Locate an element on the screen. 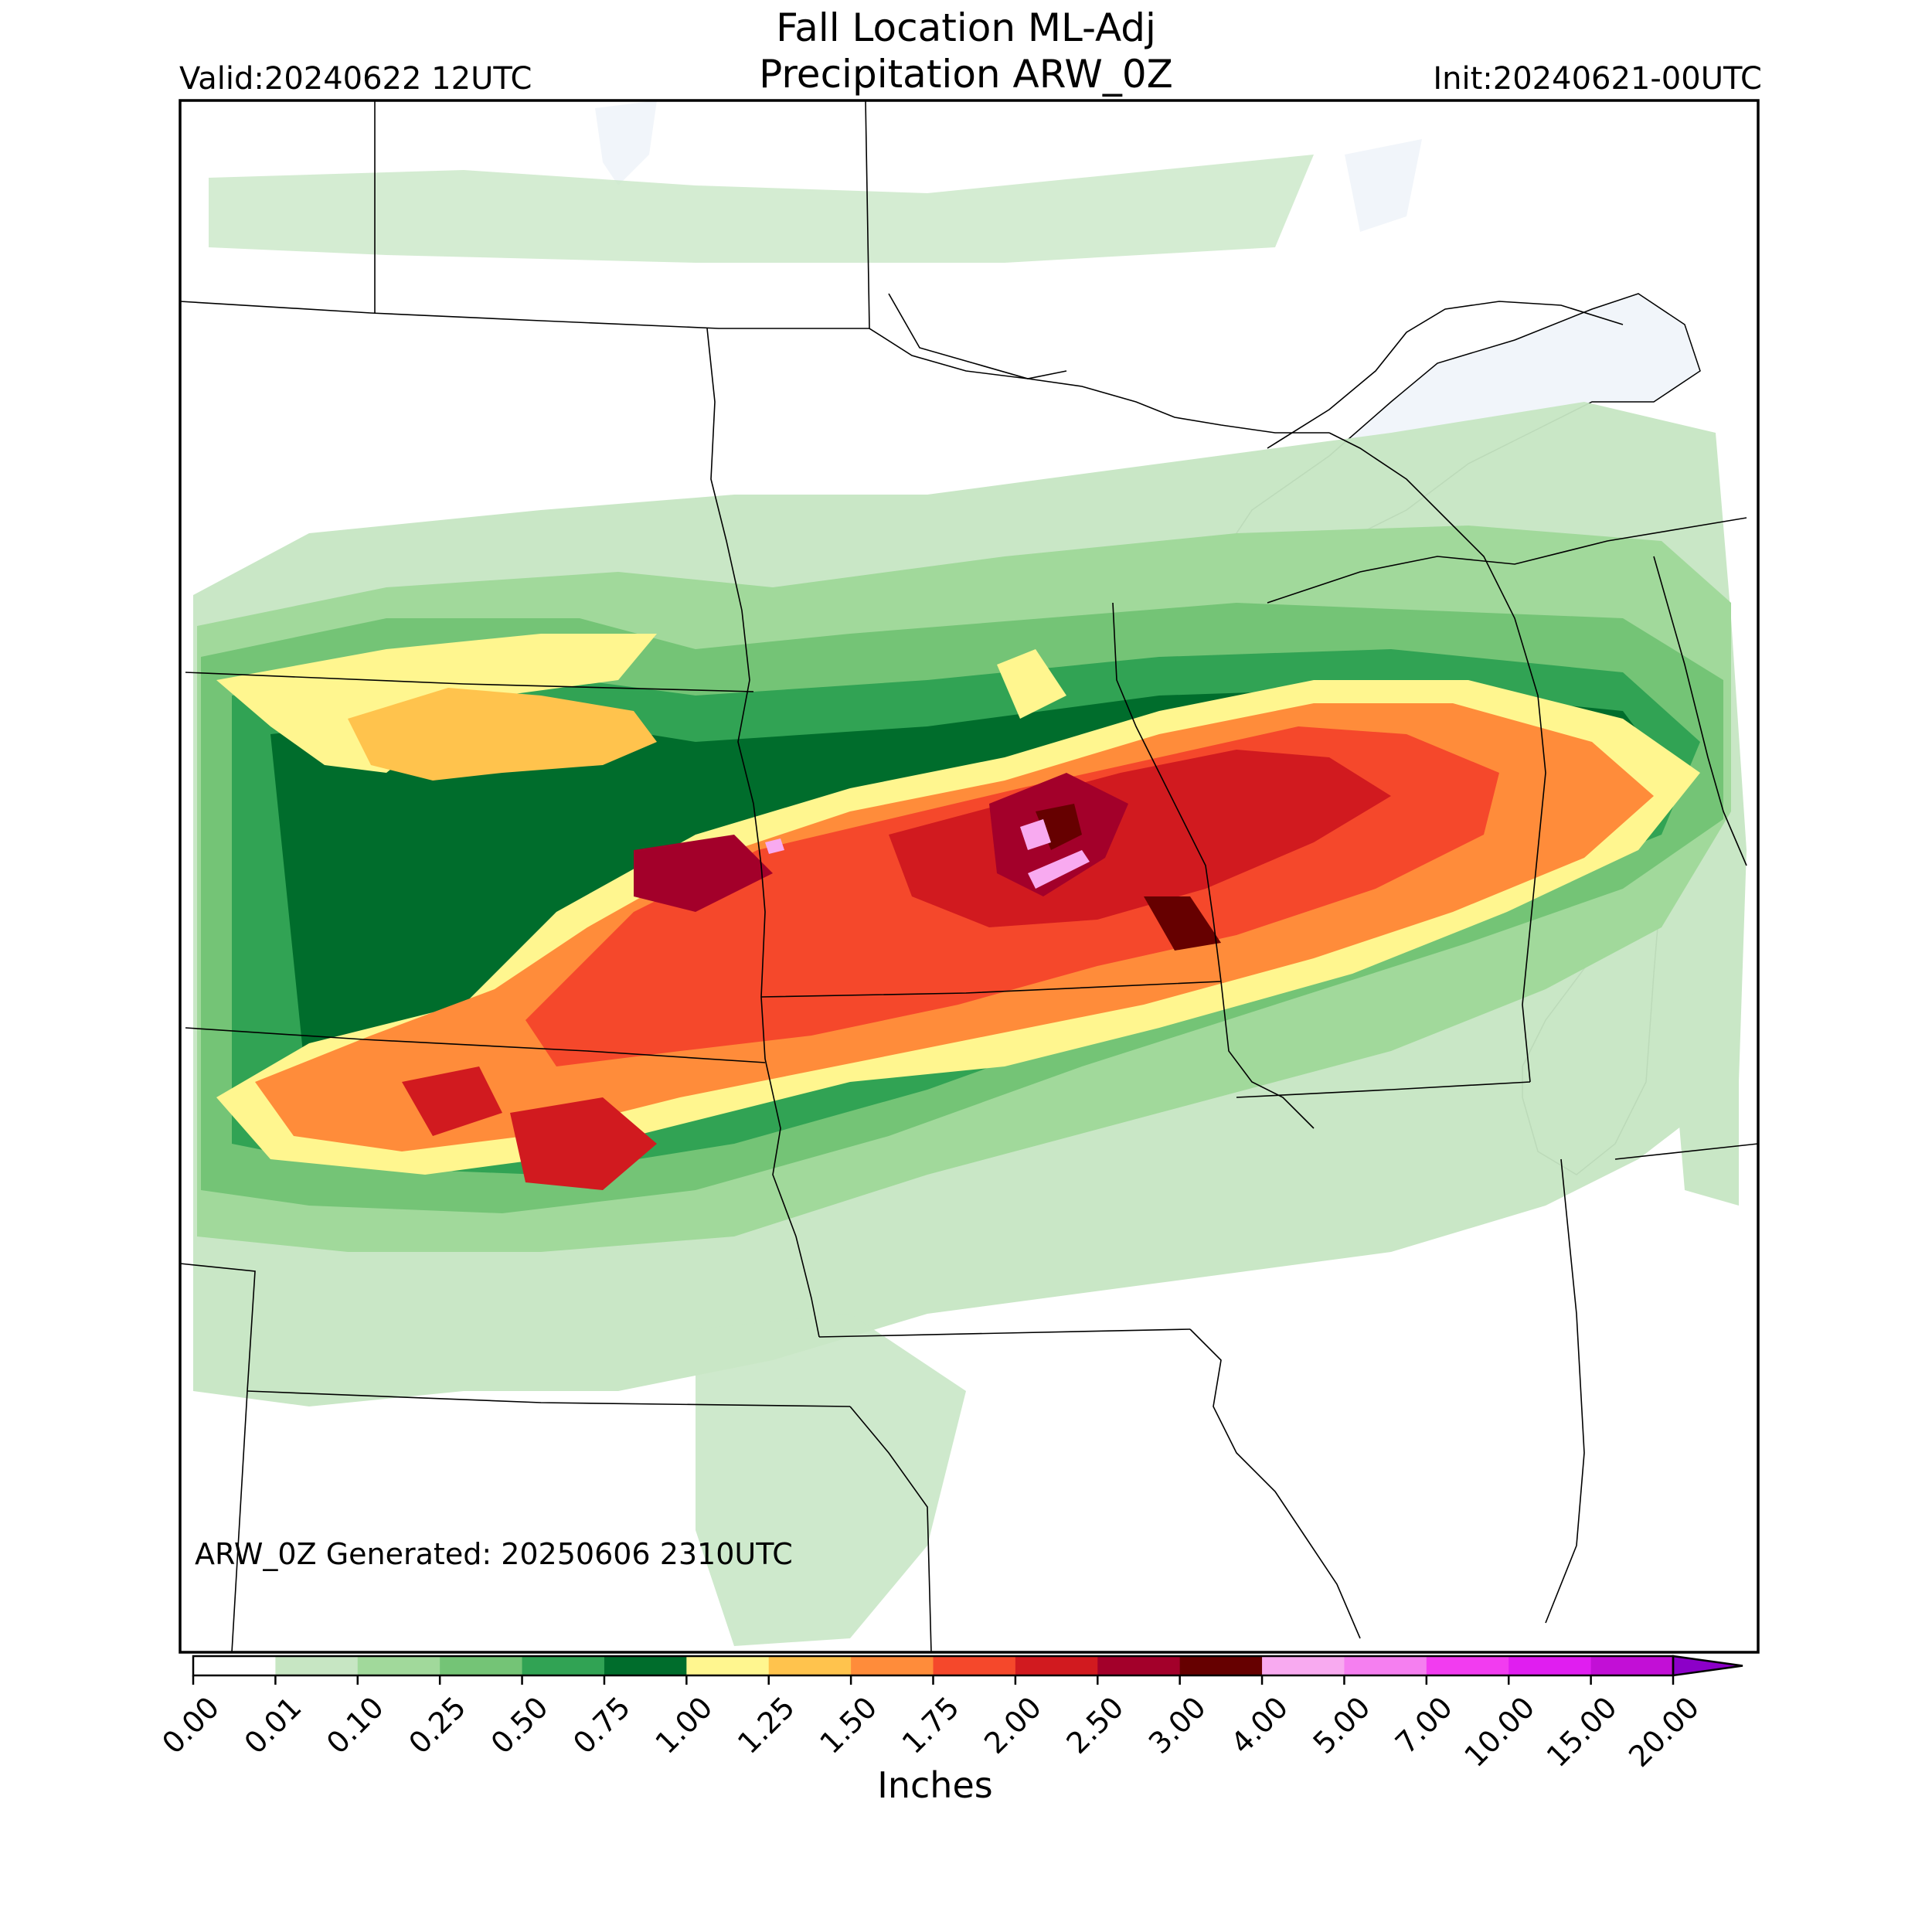  colorbar-tick-label: 4.00 is located at coordinates (1259, 1725).